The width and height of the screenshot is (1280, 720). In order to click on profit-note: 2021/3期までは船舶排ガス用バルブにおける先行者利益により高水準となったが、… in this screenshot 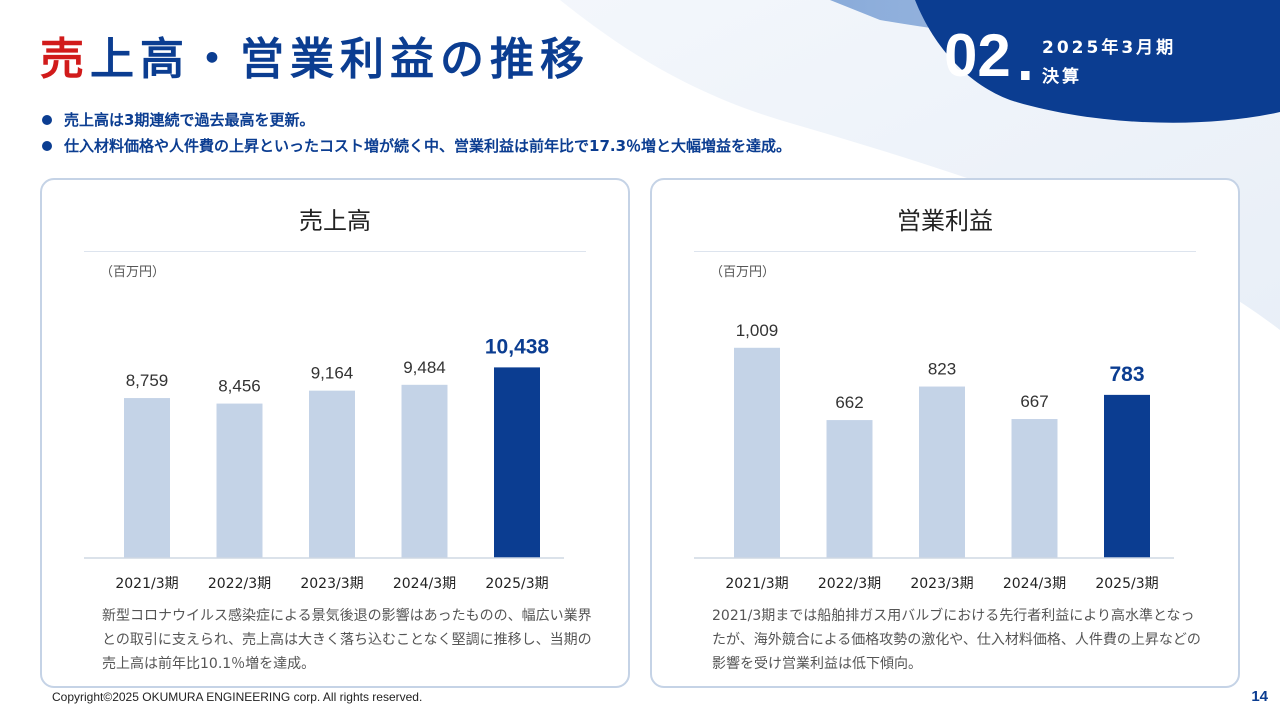, I will do `click(956, 640)`.